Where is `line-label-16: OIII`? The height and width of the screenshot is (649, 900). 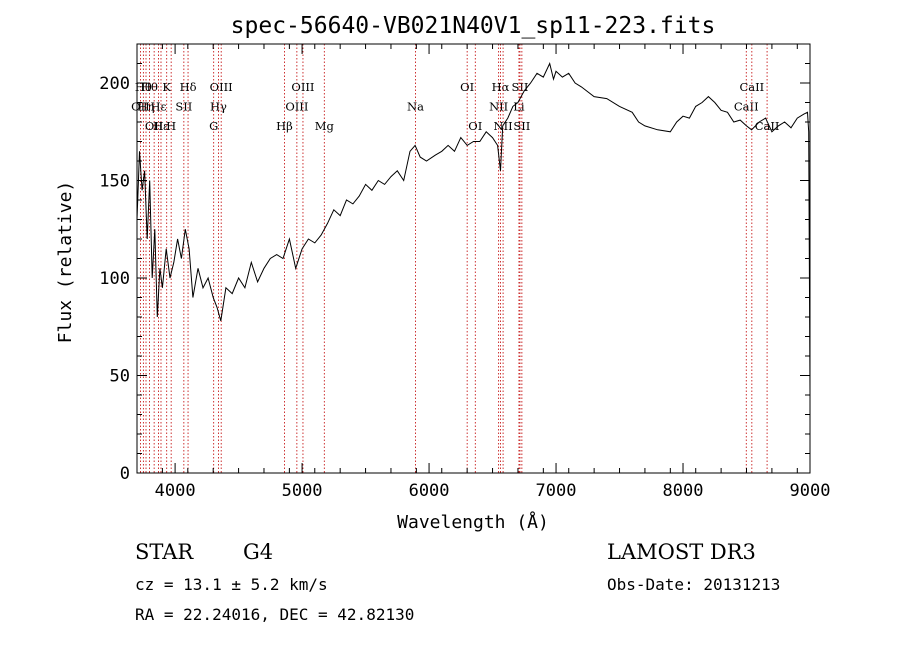 line-label-16: OIII is located at coordinates (302, 87).